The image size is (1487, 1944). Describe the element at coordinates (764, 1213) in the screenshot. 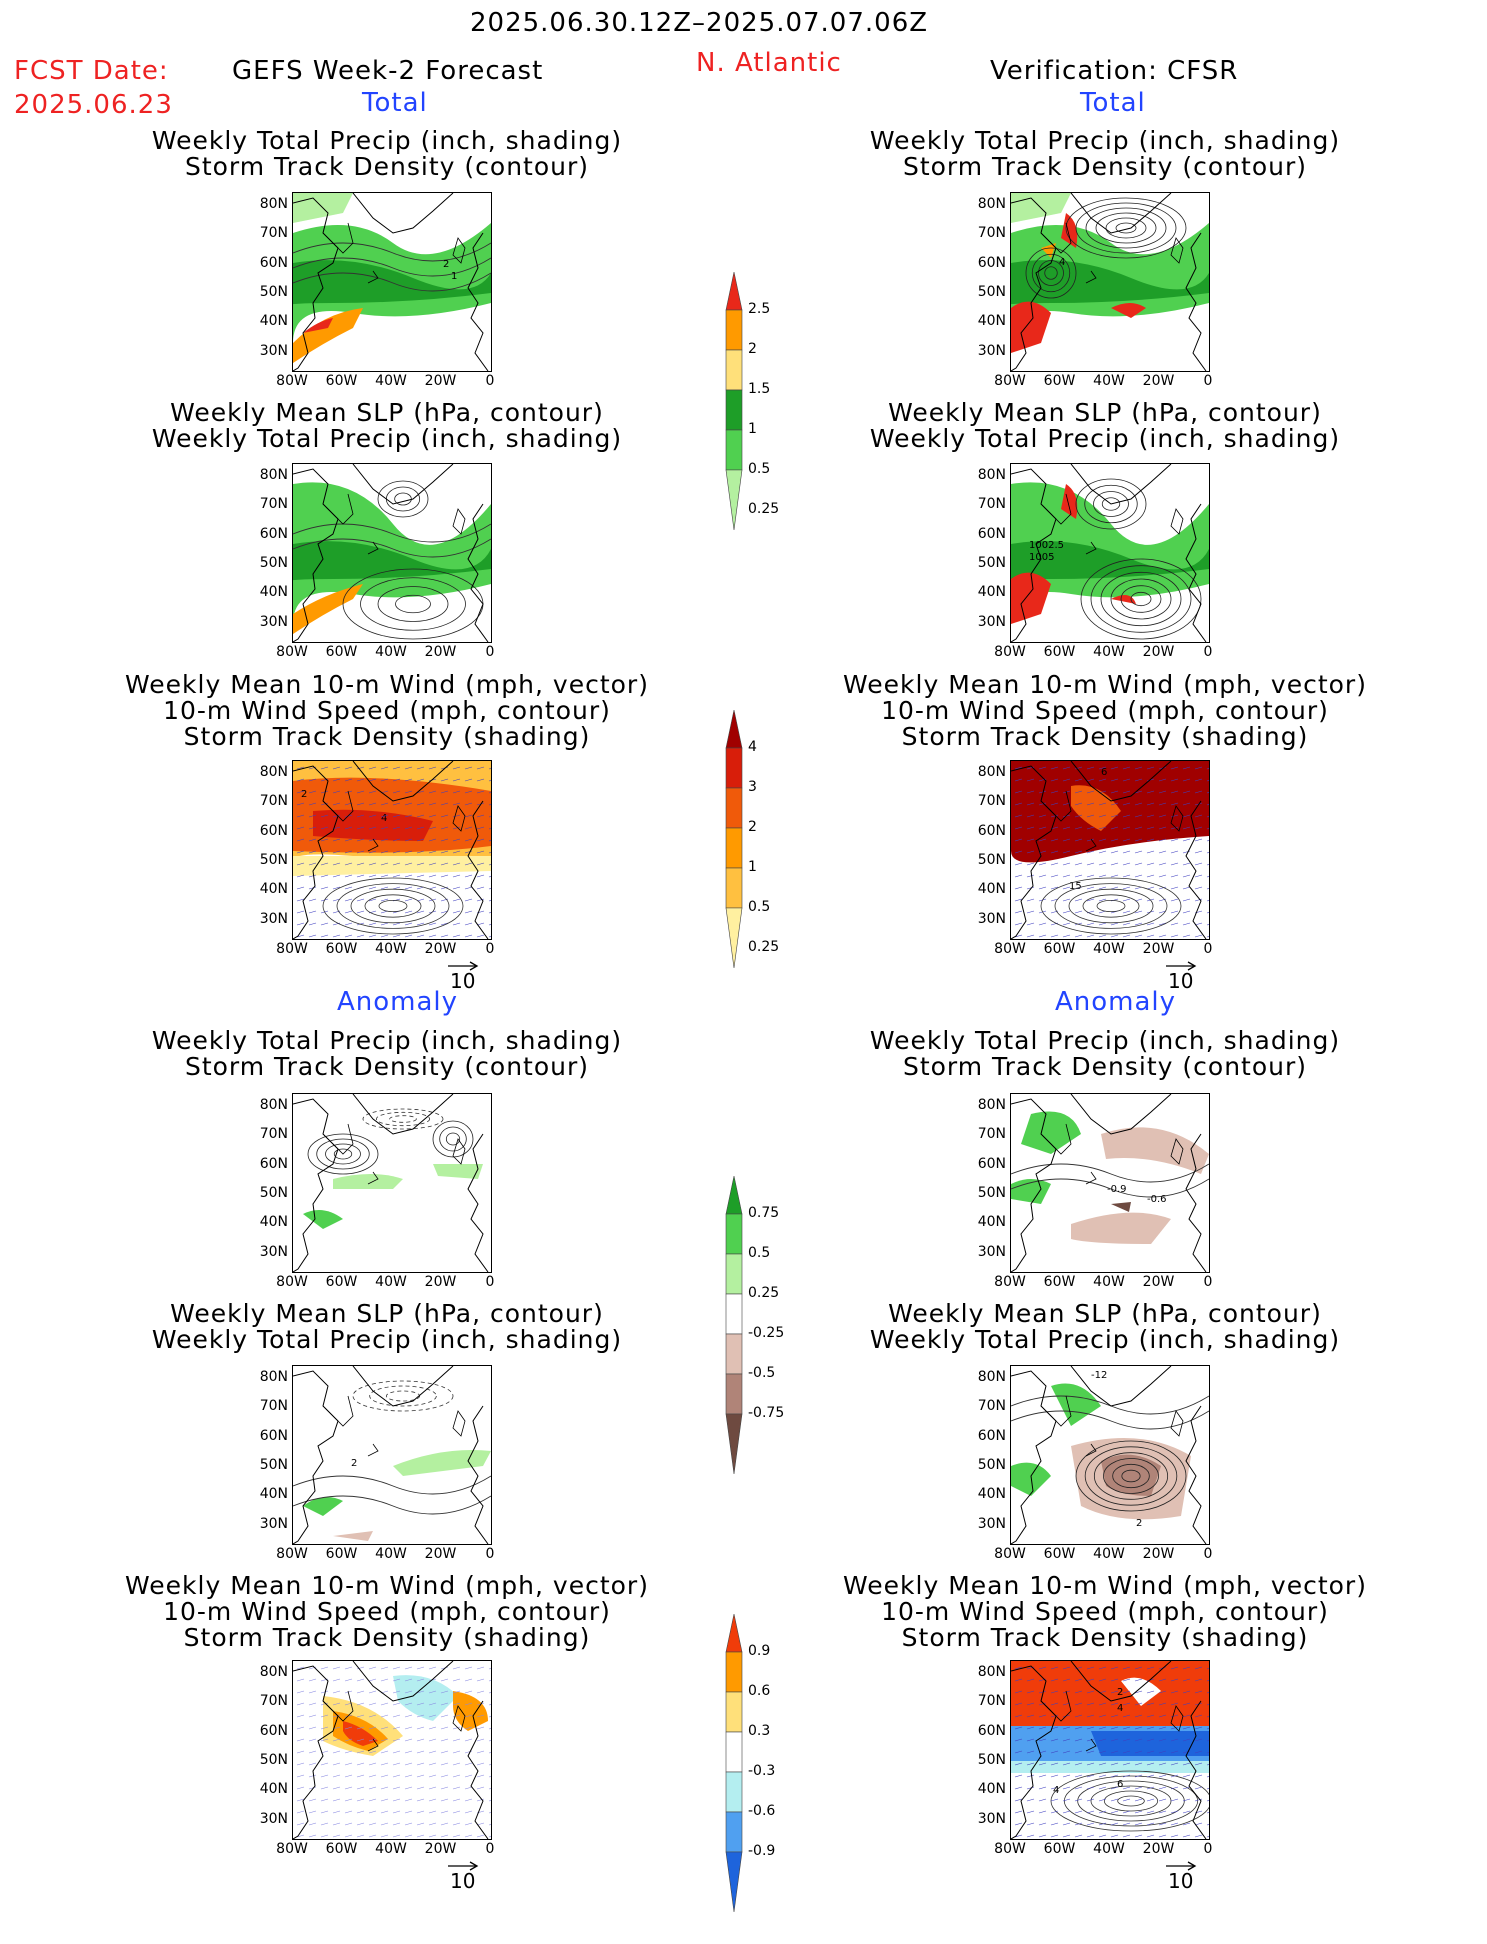

I see `colorbar-label: 0.75` at that location.